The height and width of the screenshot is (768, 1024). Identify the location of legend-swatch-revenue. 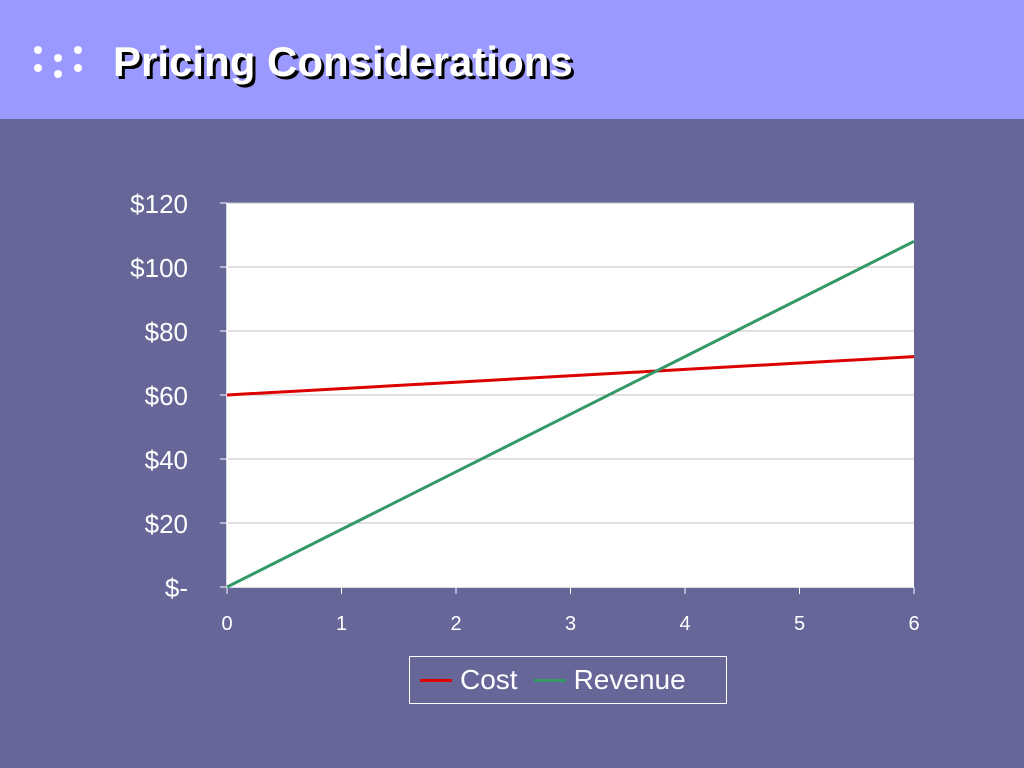
(549, 680).